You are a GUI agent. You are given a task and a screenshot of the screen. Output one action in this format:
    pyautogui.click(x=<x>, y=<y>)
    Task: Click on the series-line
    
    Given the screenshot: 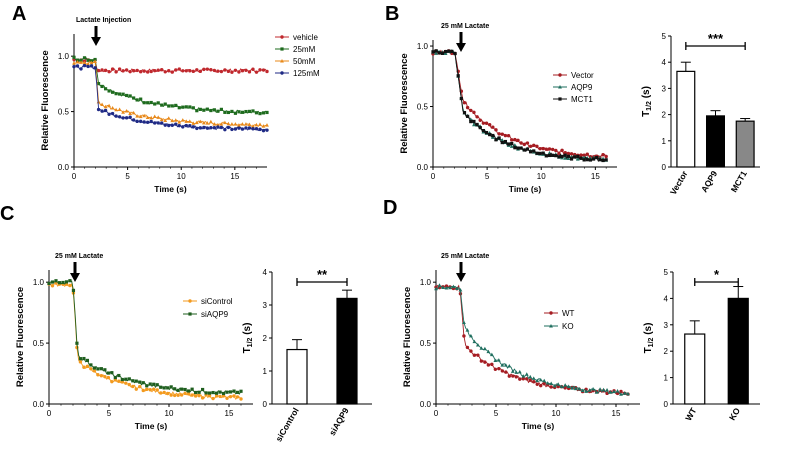 What is the action you would take?
    pyautogui.click(x=170, y=98)
    